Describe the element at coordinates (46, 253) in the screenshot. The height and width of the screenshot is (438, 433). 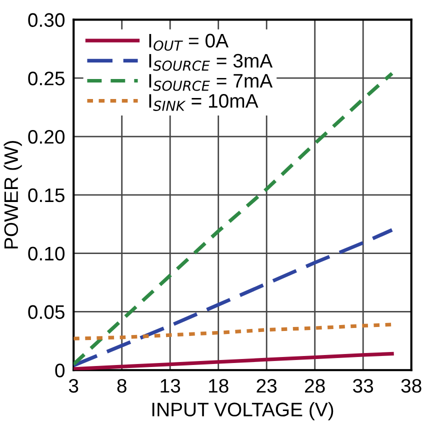
I see `y-tick-label: 0.10` at that location.